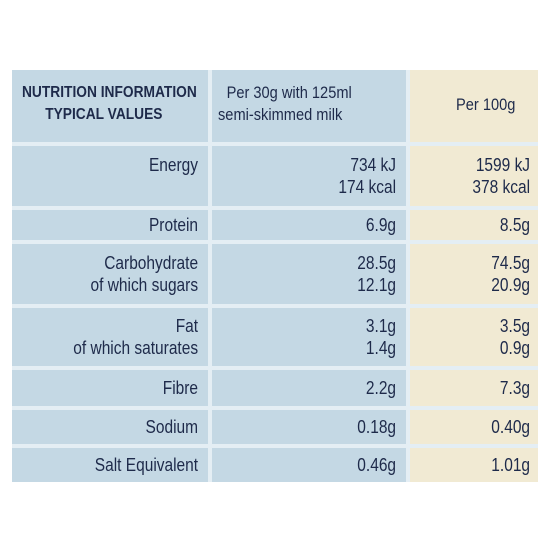 This screenshot has width=550, height=550. I want to click on per30g-value-line: 6.9g, so click(380, 225).